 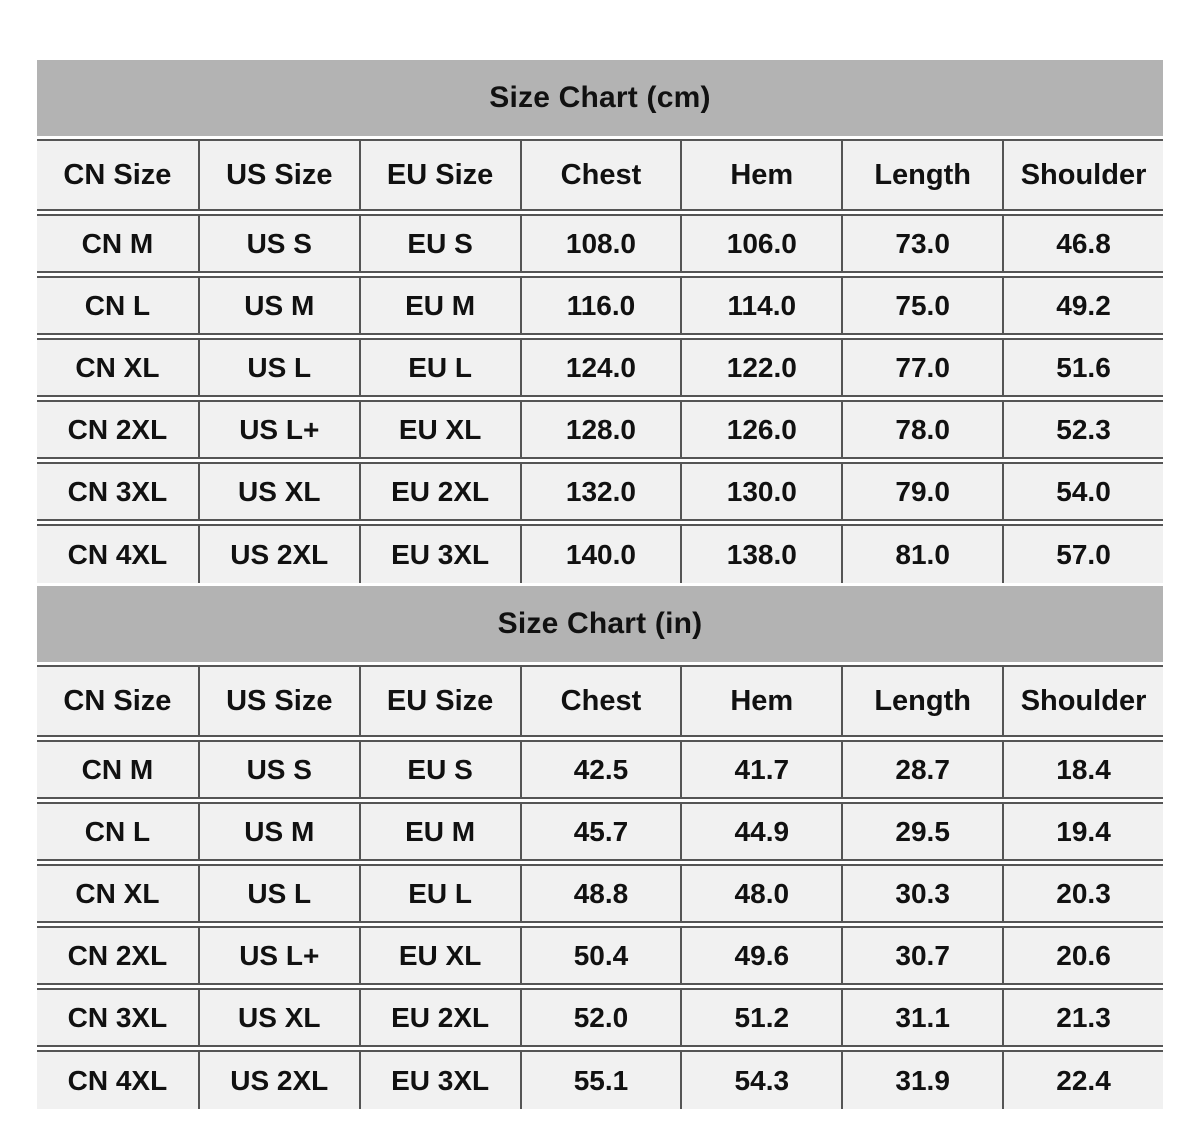 I want to click on table-cell: 57.0, so click(x=1082, y=553).